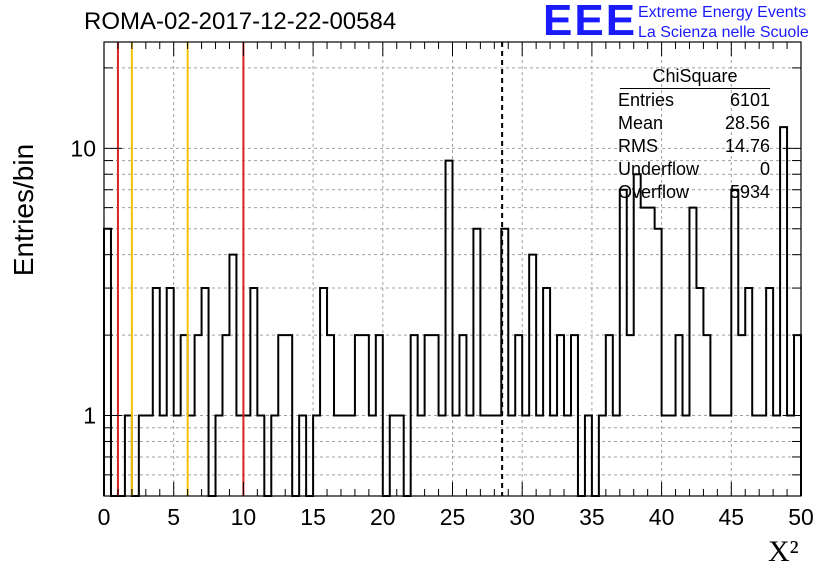 Image resolution: width=836 pixels, height=572 pixels. Describe the element at coordinates (313, 517) in the screenshot. I see `x-tick-label: 15` at that location.